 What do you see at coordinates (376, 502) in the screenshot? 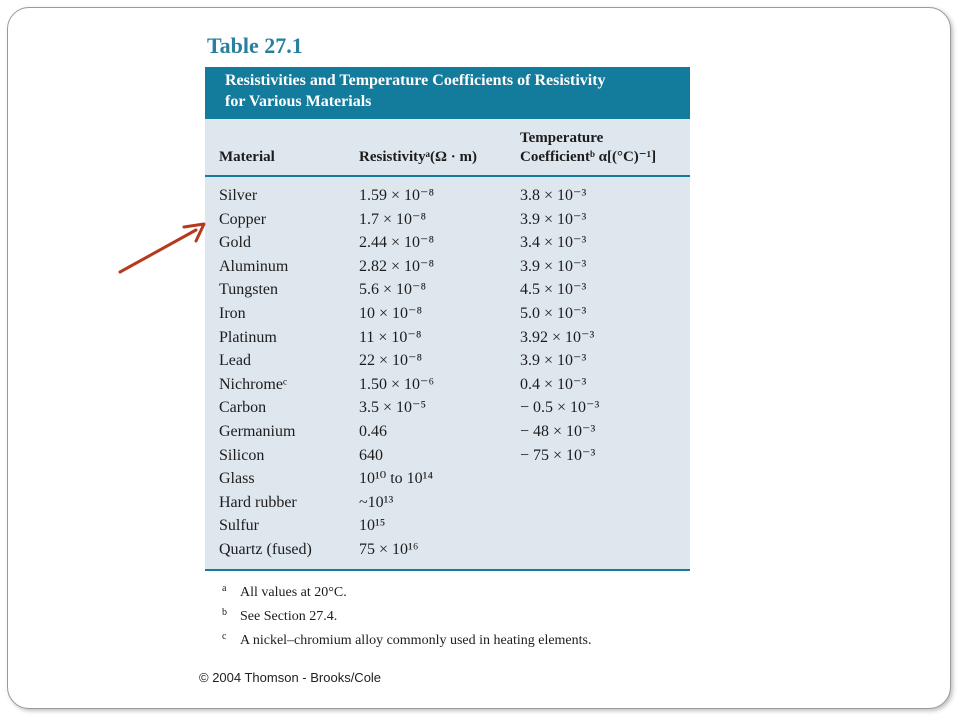
I see `cell-resistivity: ~10¹³` at bounding box center [376, 502].